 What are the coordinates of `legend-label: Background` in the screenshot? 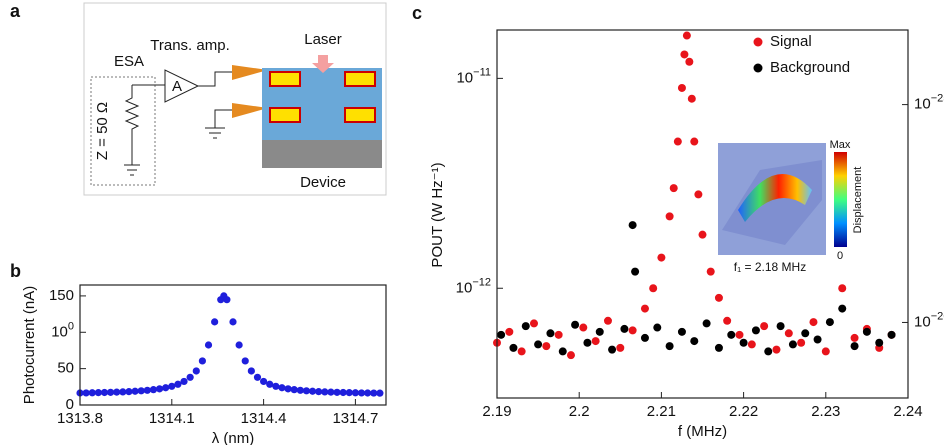 It's located at (810, 67).